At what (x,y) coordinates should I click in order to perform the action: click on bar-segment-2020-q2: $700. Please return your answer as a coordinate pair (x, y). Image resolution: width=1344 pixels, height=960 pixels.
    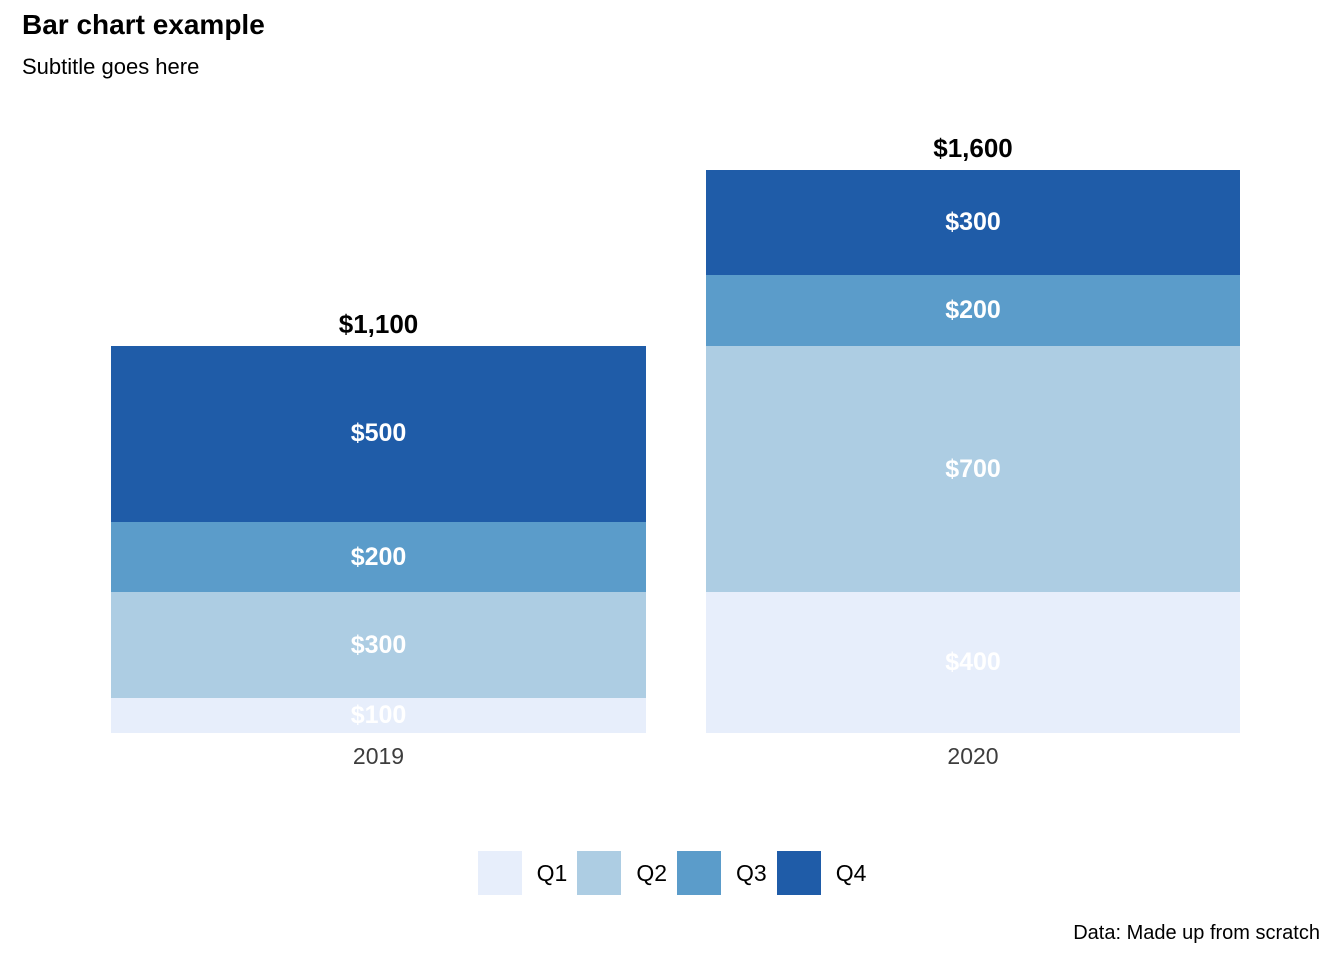
    Looking at the image, I should click on (973, 469).